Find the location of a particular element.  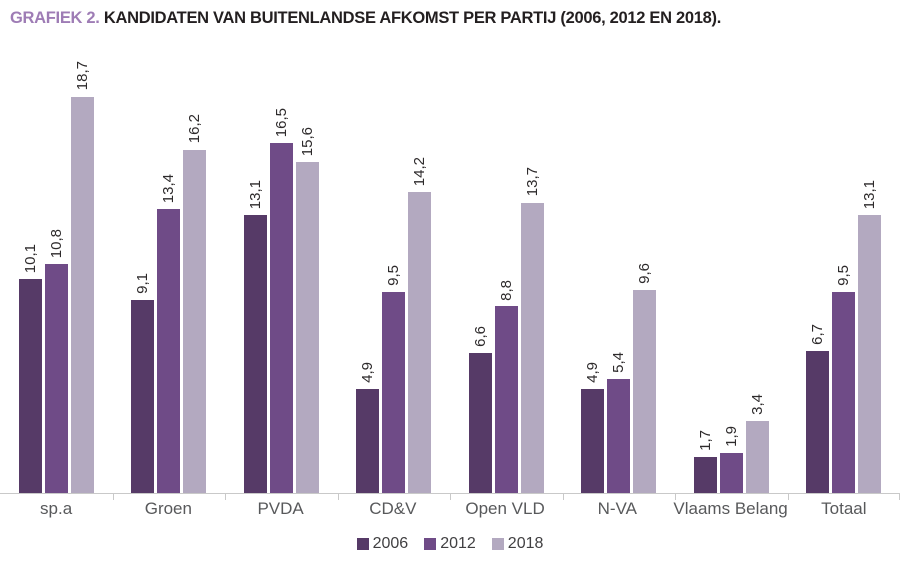

bar-value-label: 10,1 is located at coordinates (30, 258).